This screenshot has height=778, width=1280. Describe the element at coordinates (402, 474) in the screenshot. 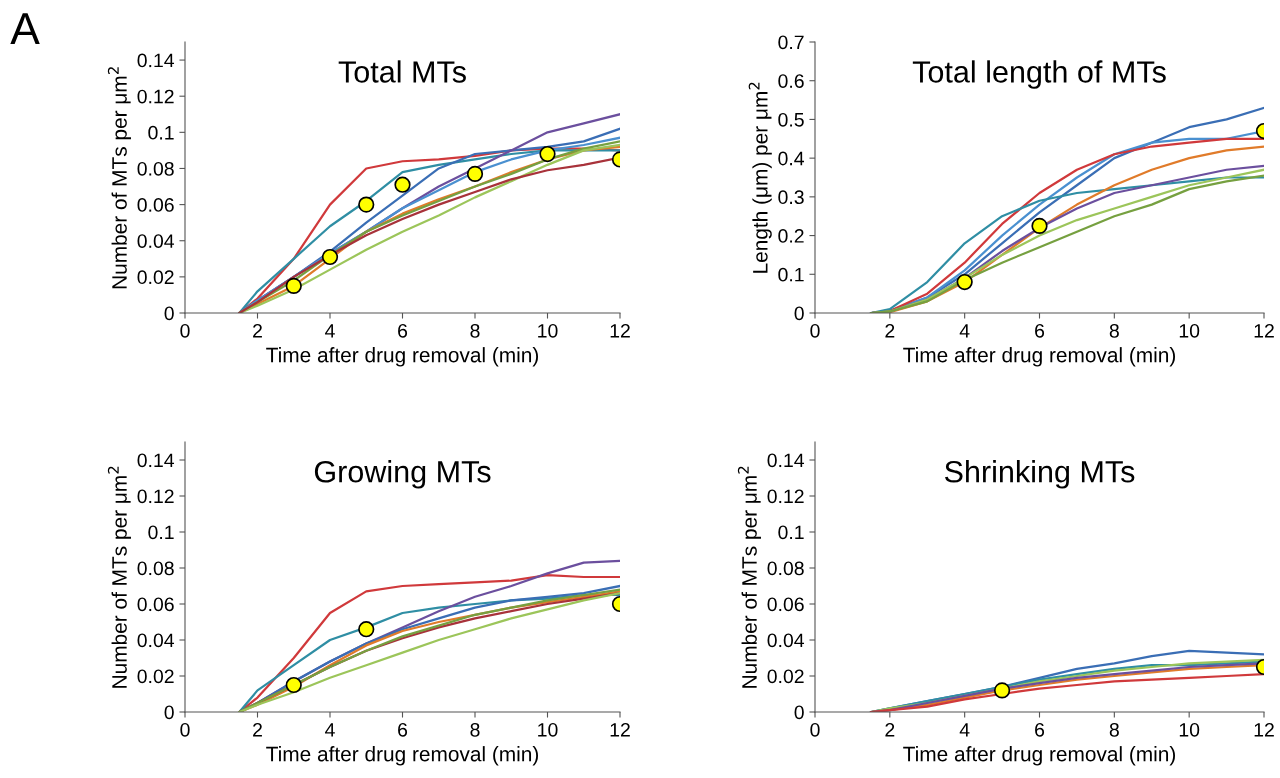

I see `text: Growing MTs` at that location.